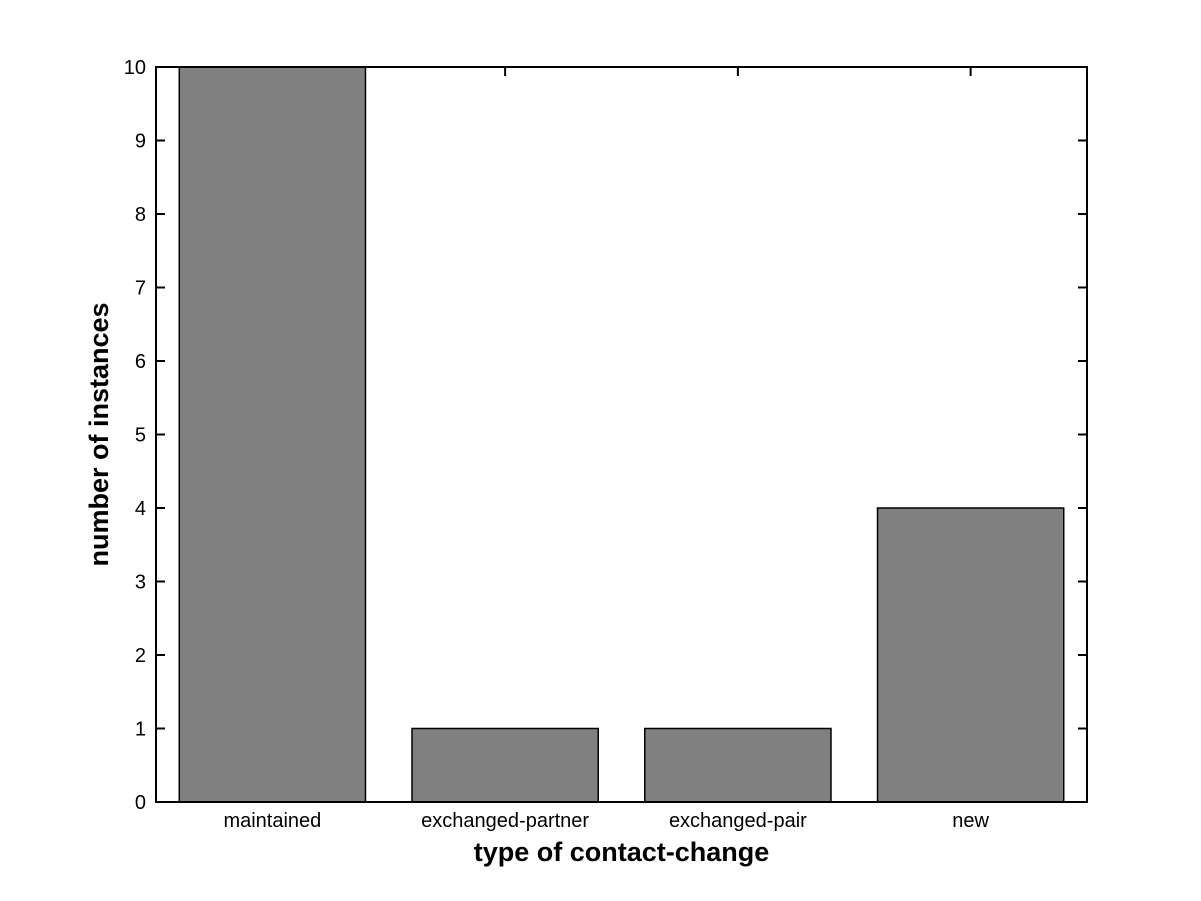 The width and height of the screenshot is (1201, 901). Describe the element at coordinates (140, 730) in the screenshot. I see `y-tick-label: 1` at that location.